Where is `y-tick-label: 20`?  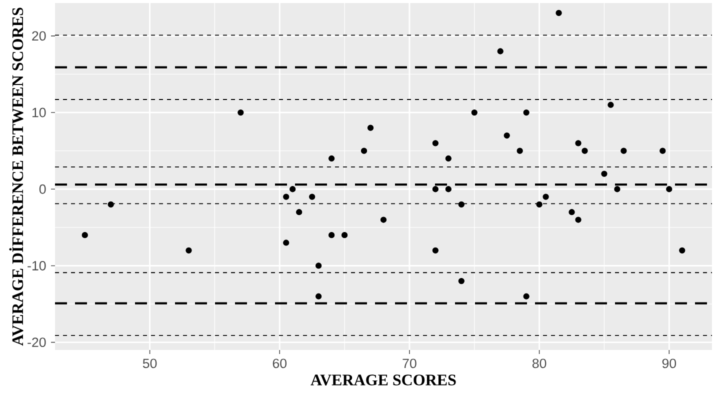
y-tick-label: 20 is located at coordinates (39, 36).